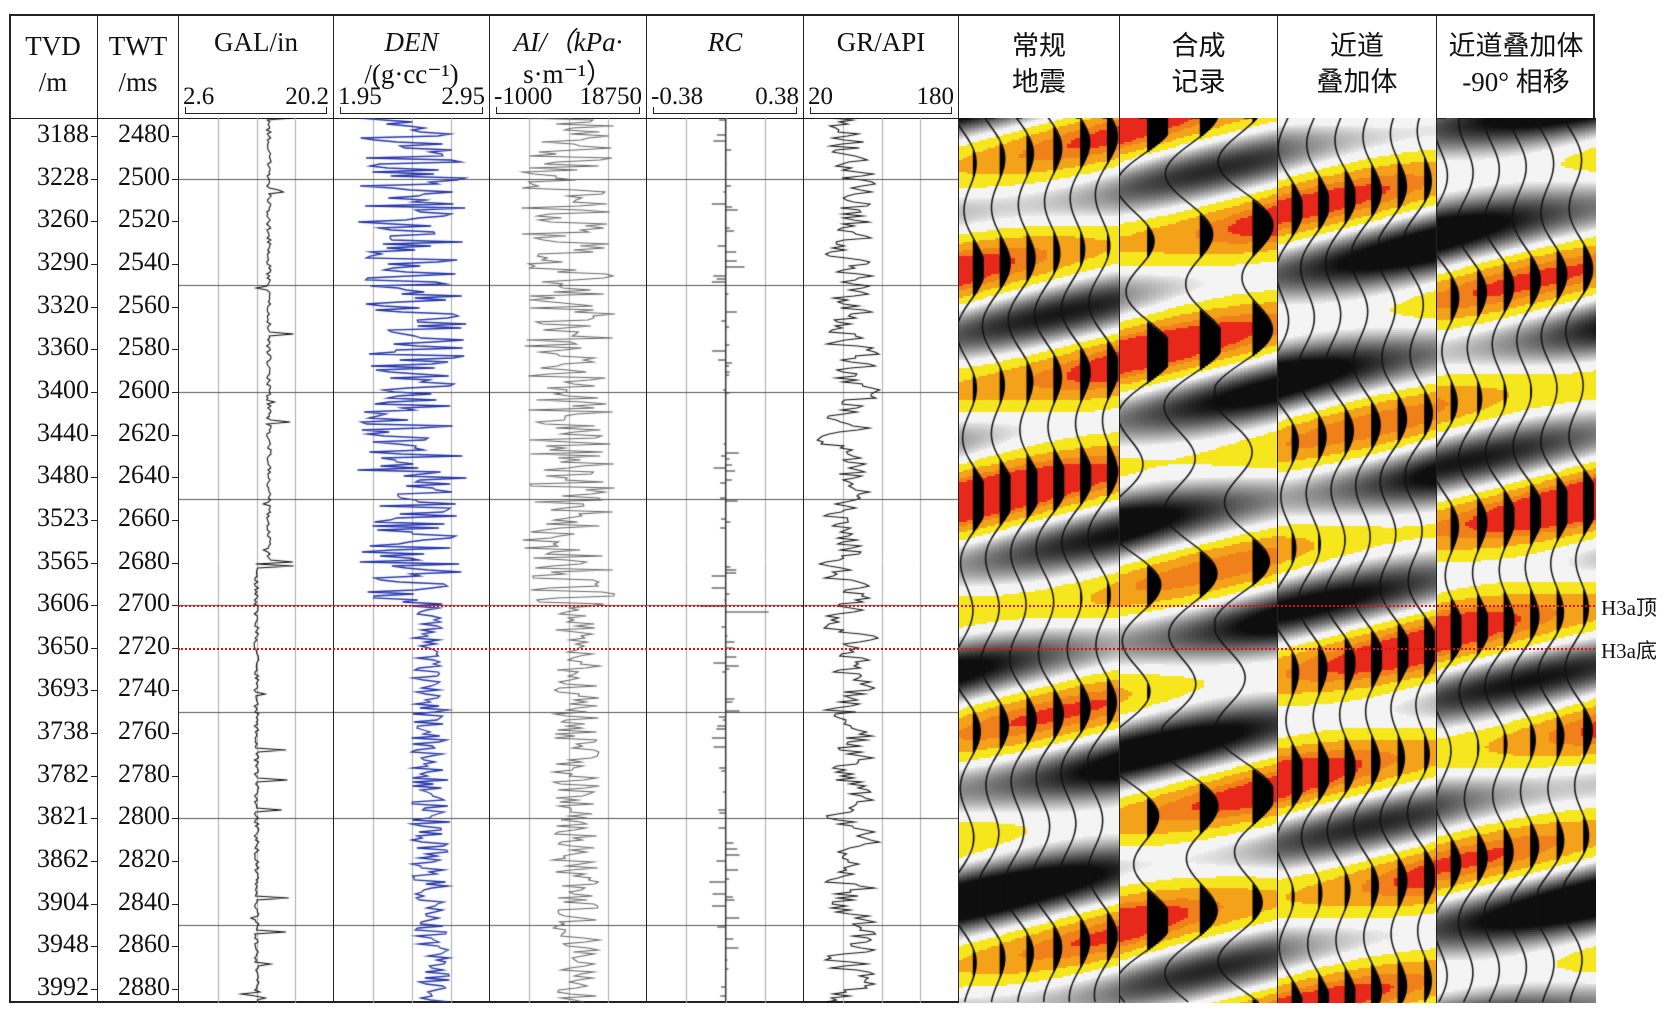 This screenshot has height=1010, width=1674. I want to click on tvd-tick-label: 3400, so click(63, 389).